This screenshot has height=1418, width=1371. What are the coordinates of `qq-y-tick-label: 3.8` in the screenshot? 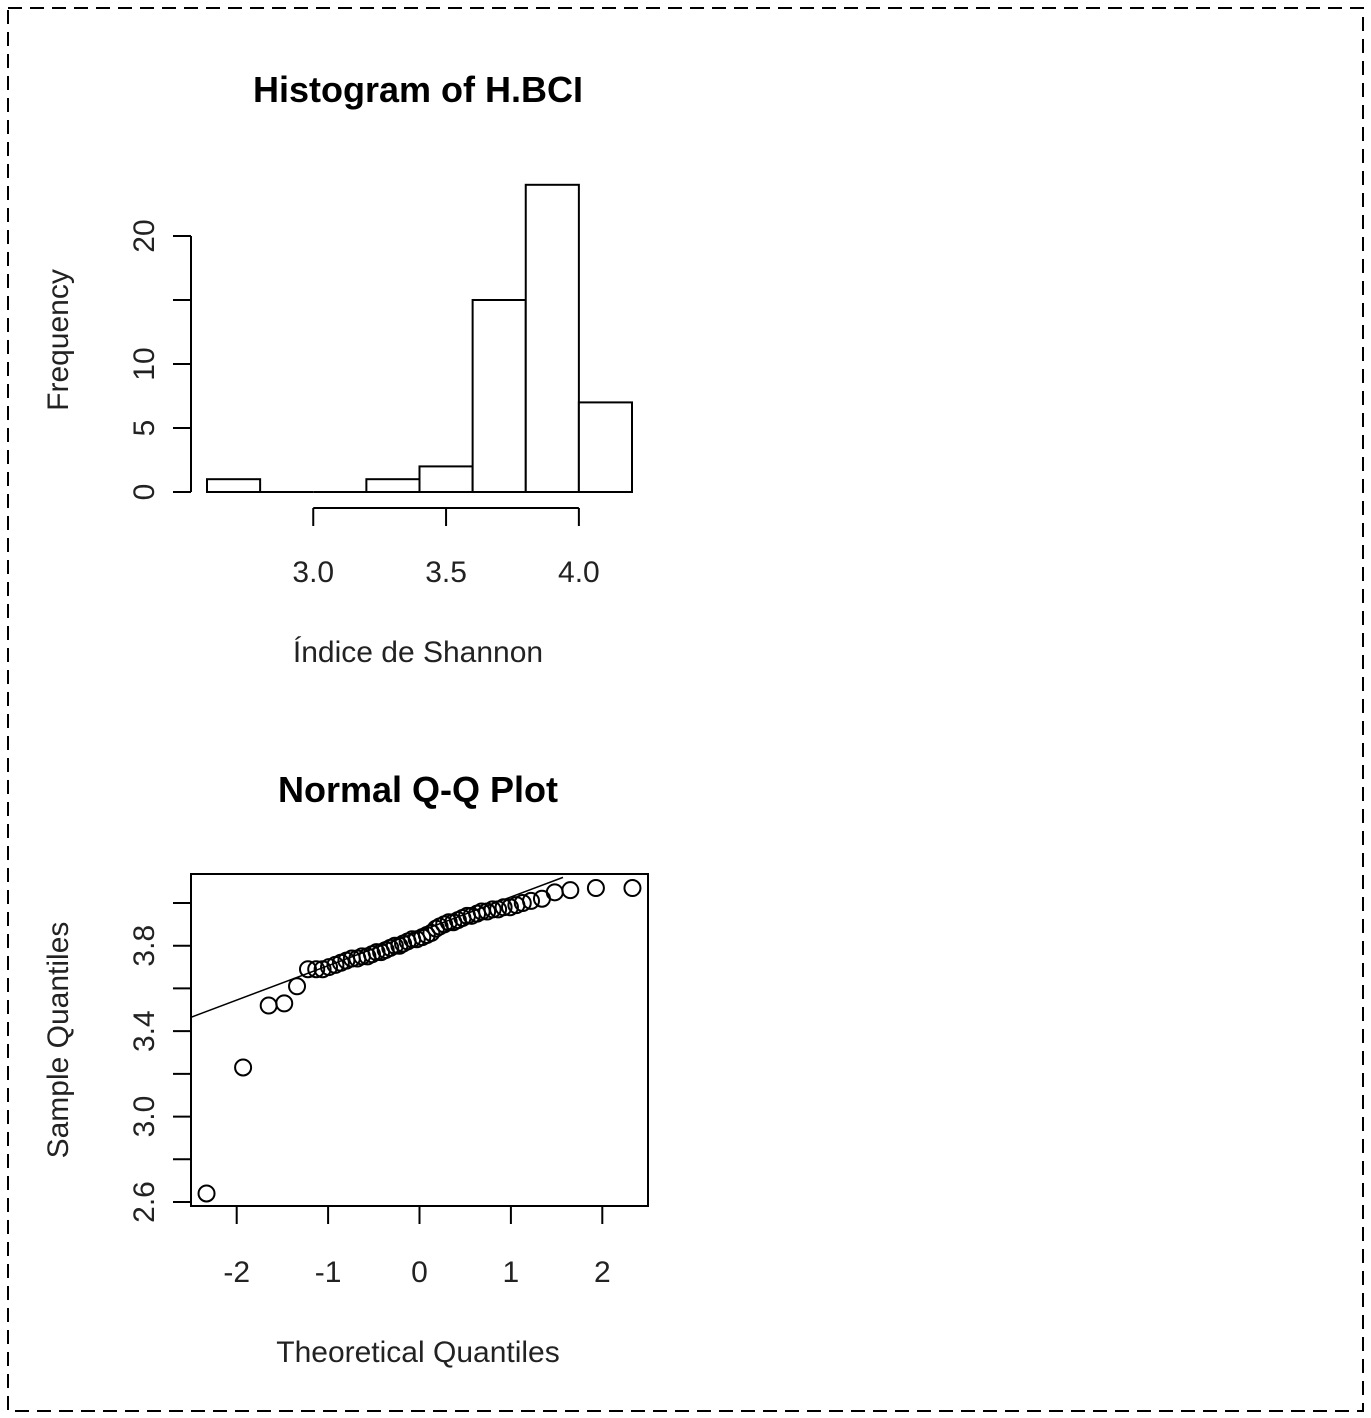 It's located at (144, 946).